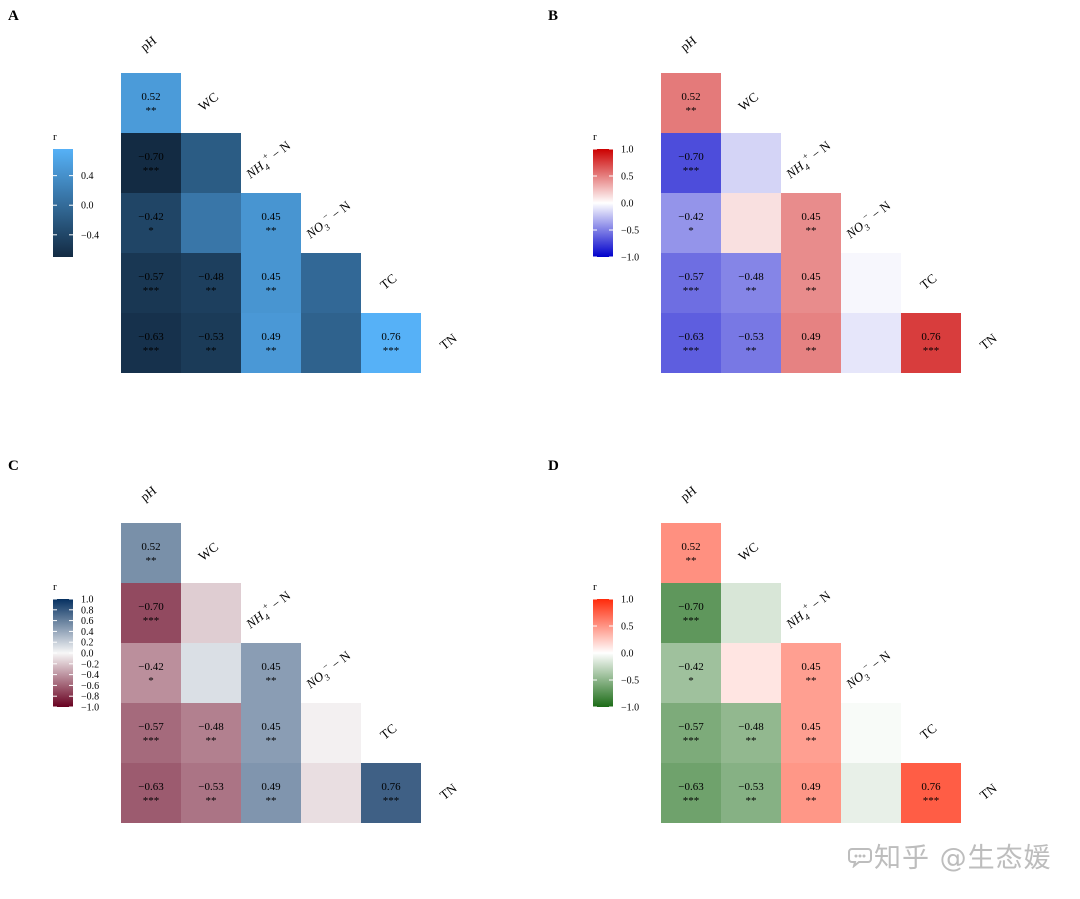  Describe the element at coordinates (963, 858) in the screenshot. I see `watermark-text: 知乎 @生态媛` at that location.